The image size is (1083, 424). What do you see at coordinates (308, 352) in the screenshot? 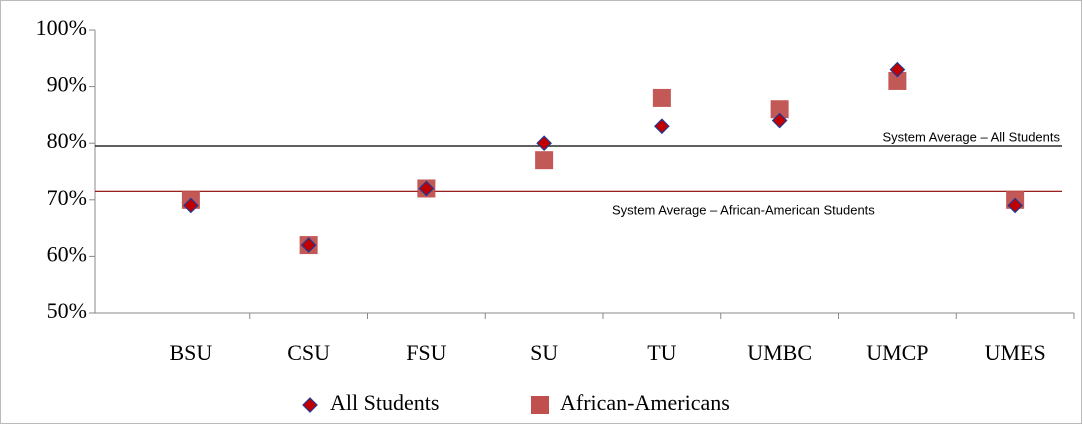
I see `x-tick-label: CSU` at bounding box center [308, 352].